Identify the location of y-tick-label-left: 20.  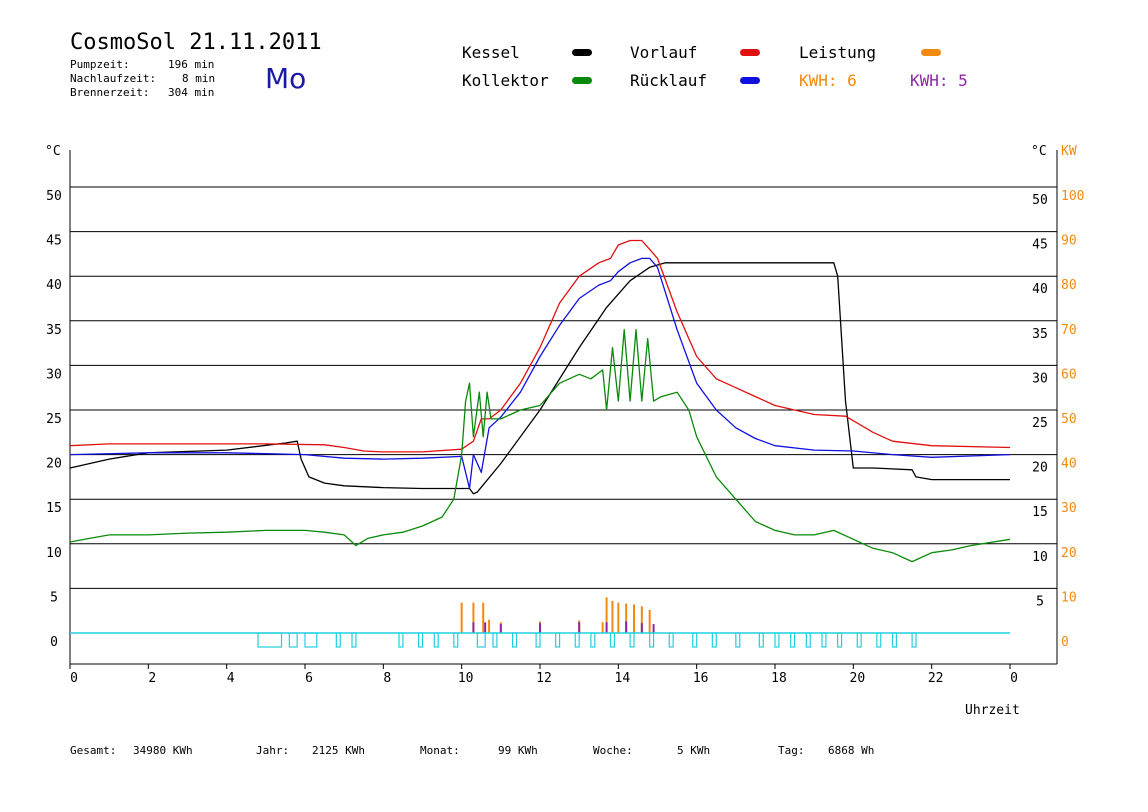
(54, 464).